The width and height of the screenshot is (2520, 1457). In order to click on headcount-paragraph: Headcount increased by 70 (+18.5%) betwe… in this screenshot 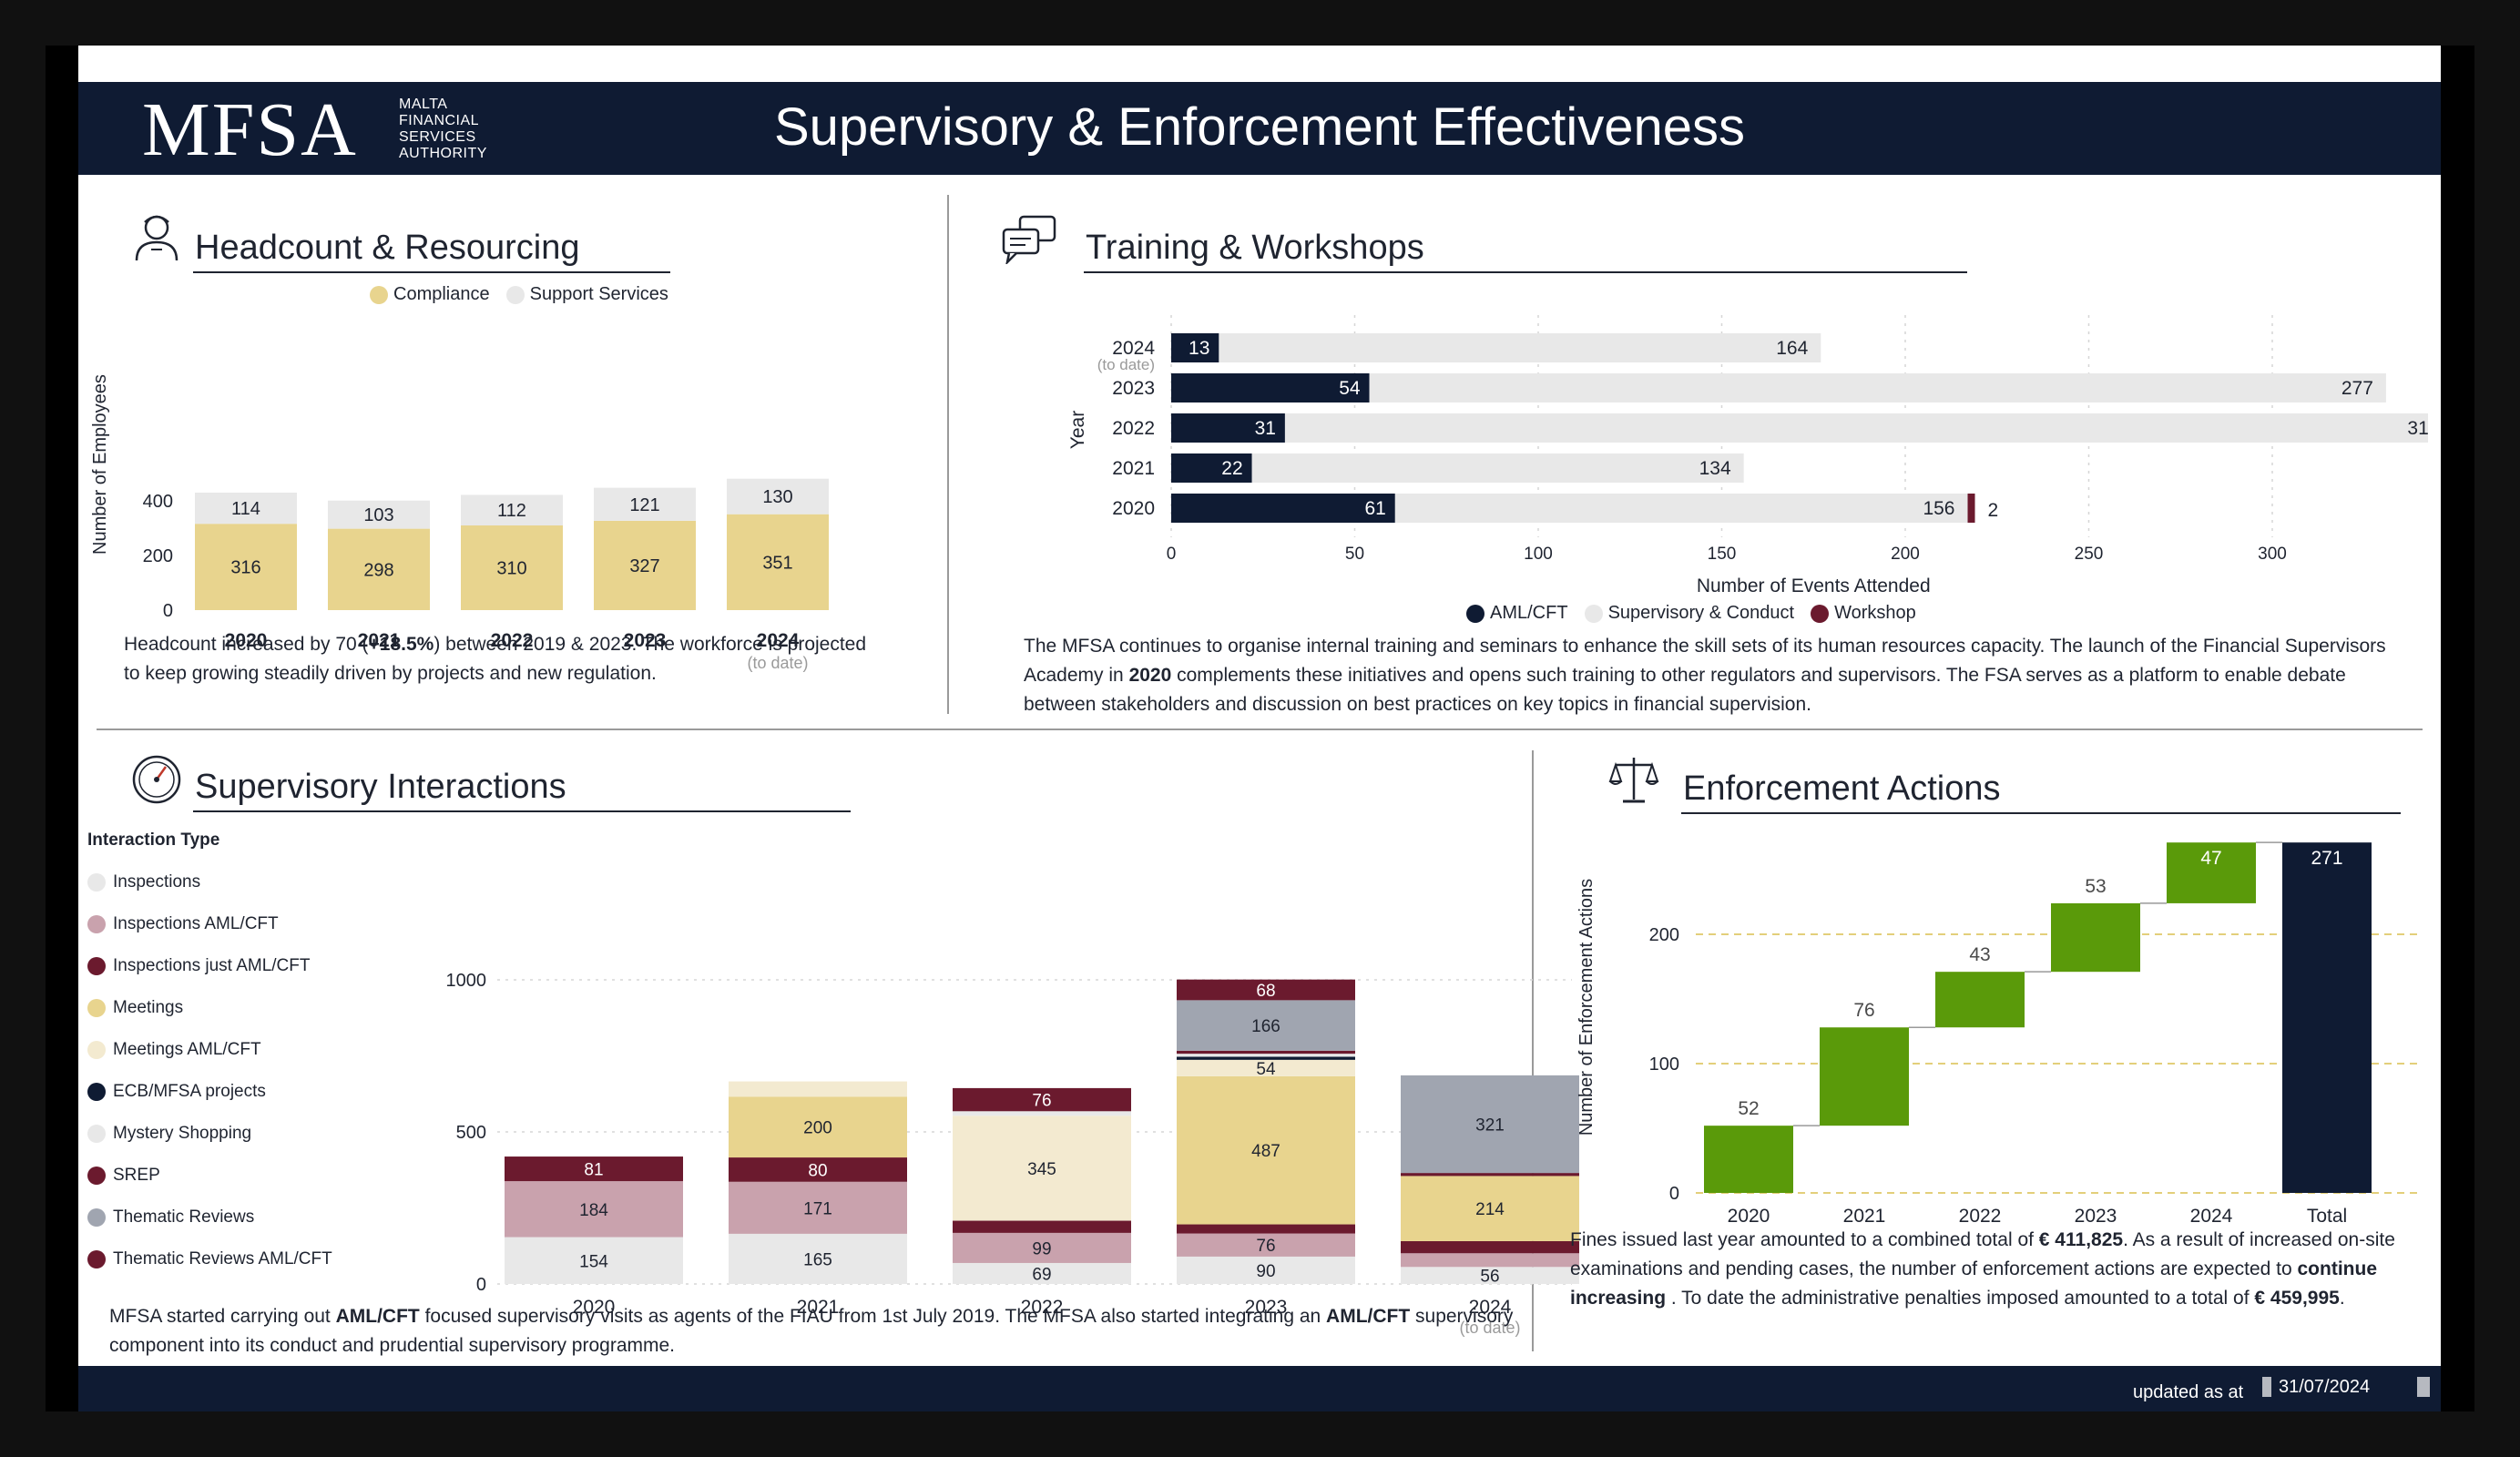, I will do `click(497, 659)`.